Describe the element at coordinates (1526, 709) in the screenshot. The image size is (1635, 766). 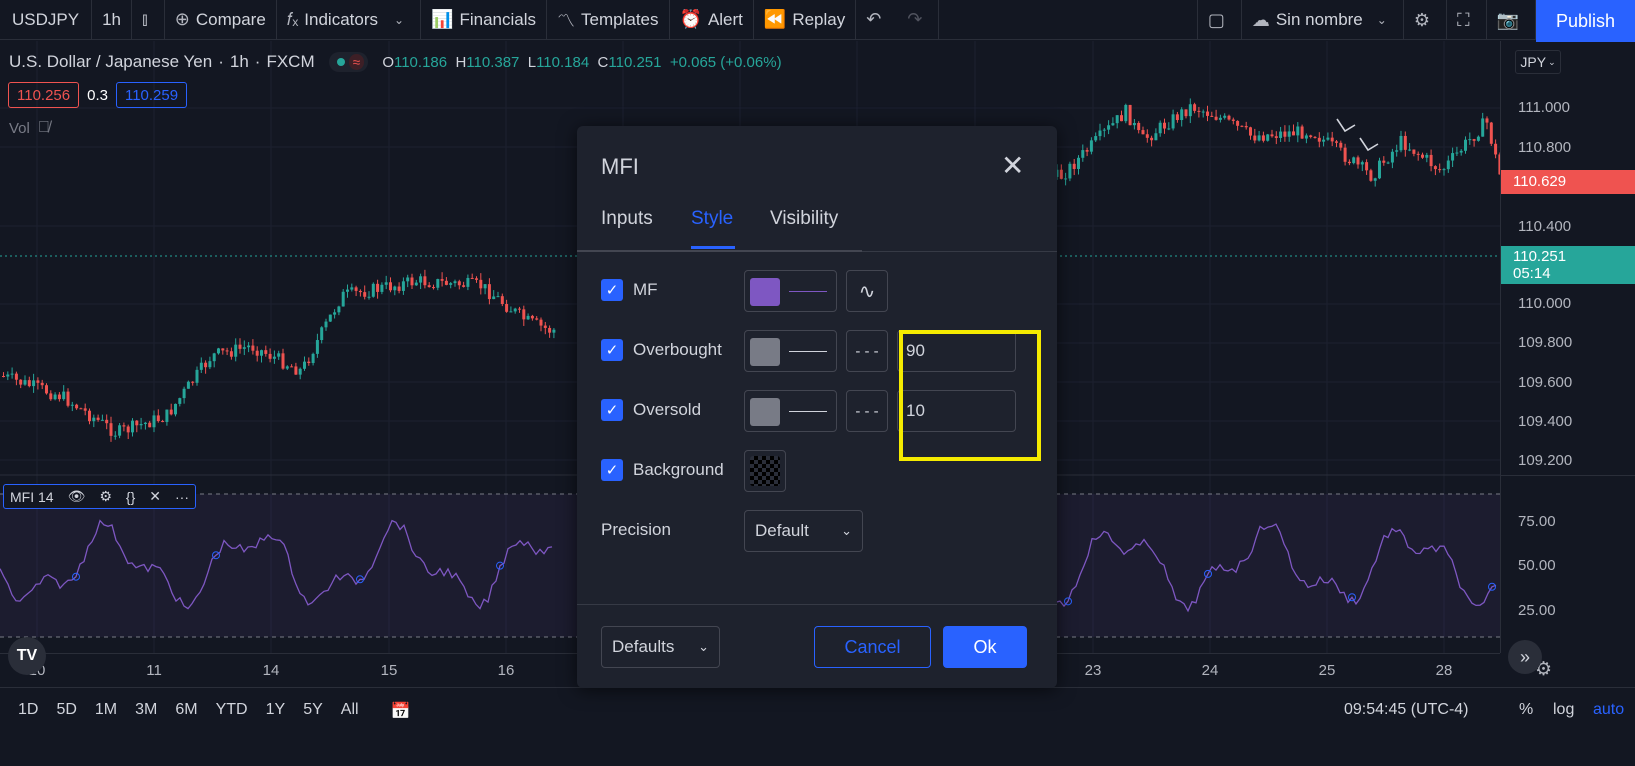
I see `percent-scale-button: %` at that location.